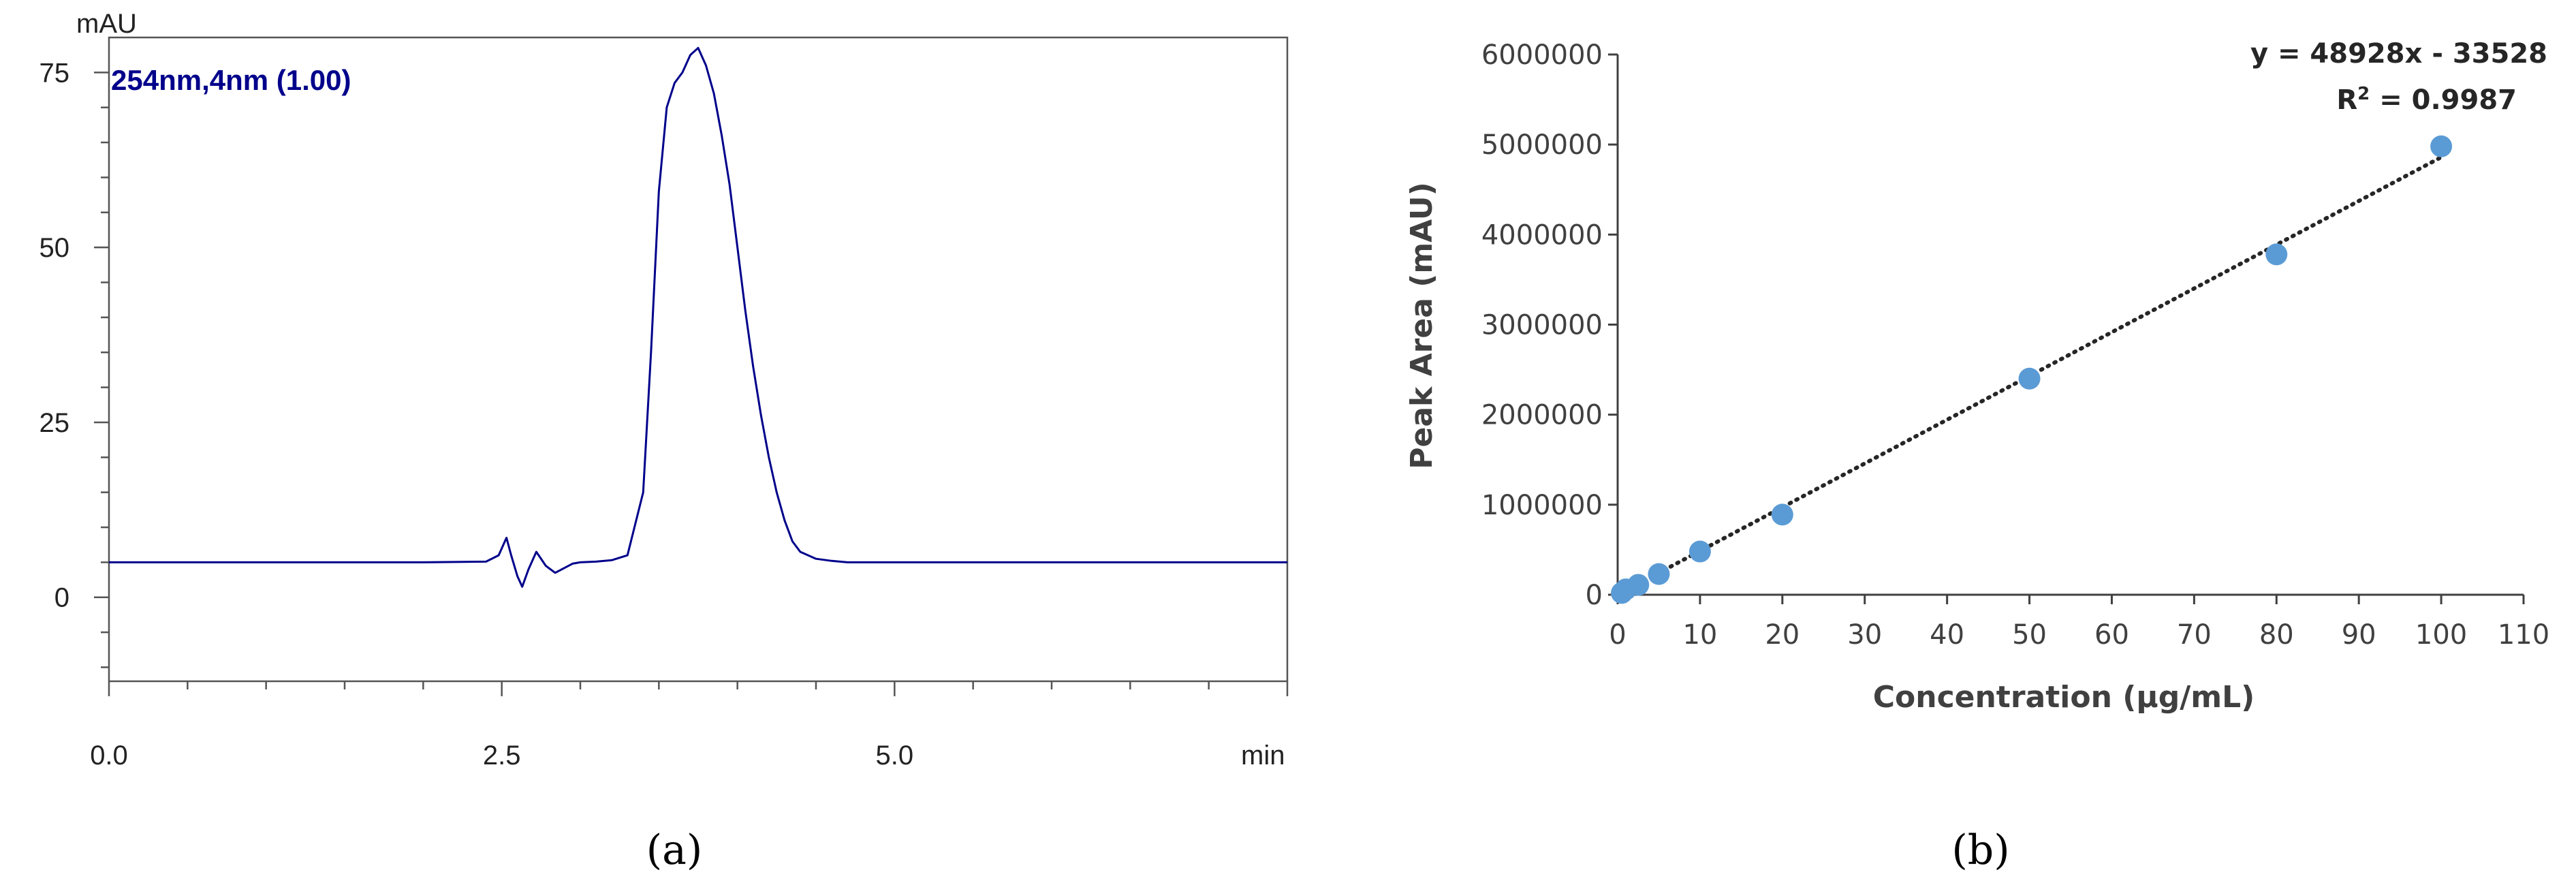  What do you see at coordinates (231, 80) in the screenshot?
I see `chromatogram-signal-label: 254nm,4nm (1.00)` at bounding box center [231, 80].